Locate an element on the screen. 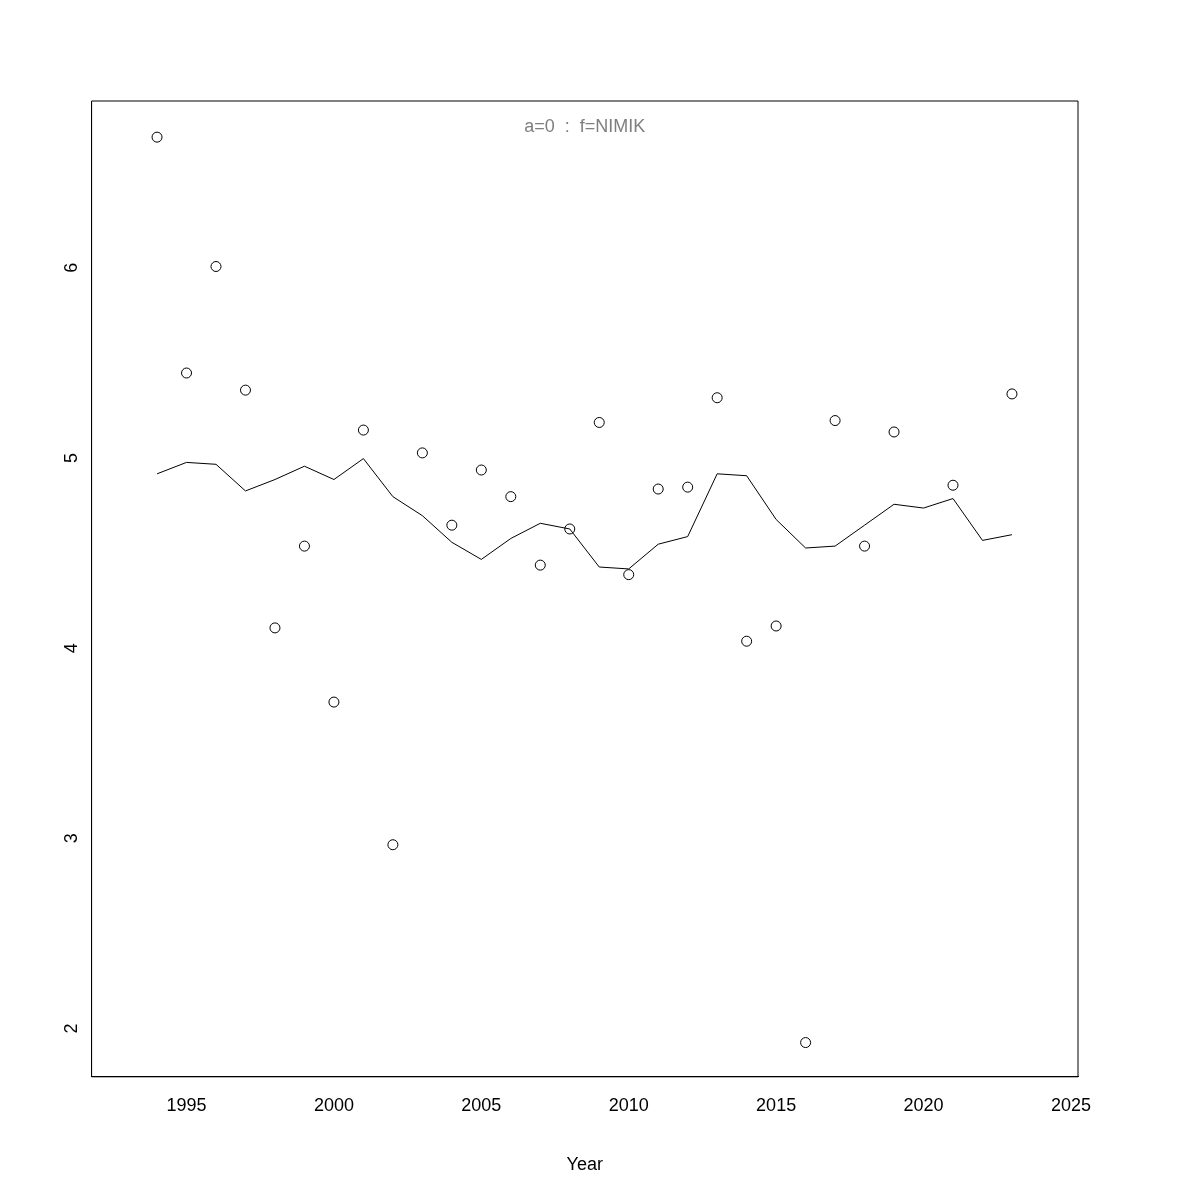  x-tick-label: 2015 is located at coordinates (776, 1104).